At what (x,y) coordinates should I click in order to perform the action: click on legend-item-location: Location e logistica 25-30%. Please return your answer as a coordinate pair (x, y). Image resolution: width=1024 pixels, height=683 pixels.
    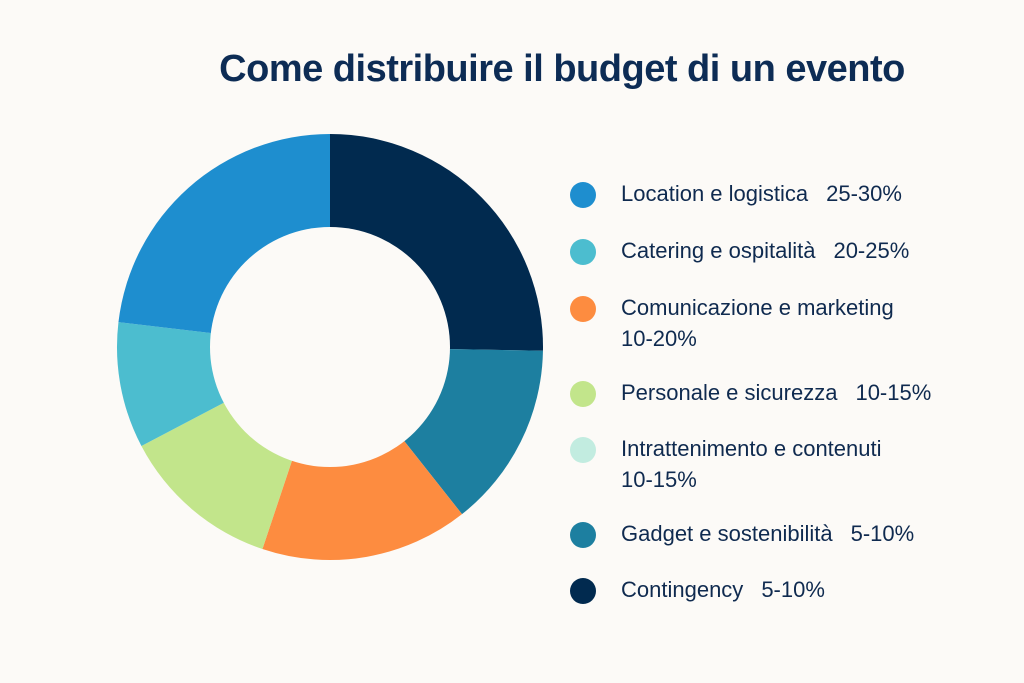
    Looking at the image, I should click on (736, 193).